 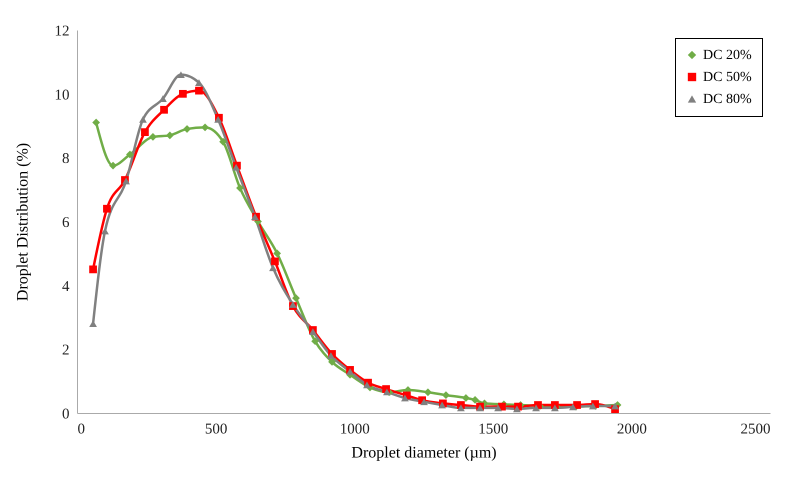 I want to click on y-tick-label: 8, so click(x=66, y=159).